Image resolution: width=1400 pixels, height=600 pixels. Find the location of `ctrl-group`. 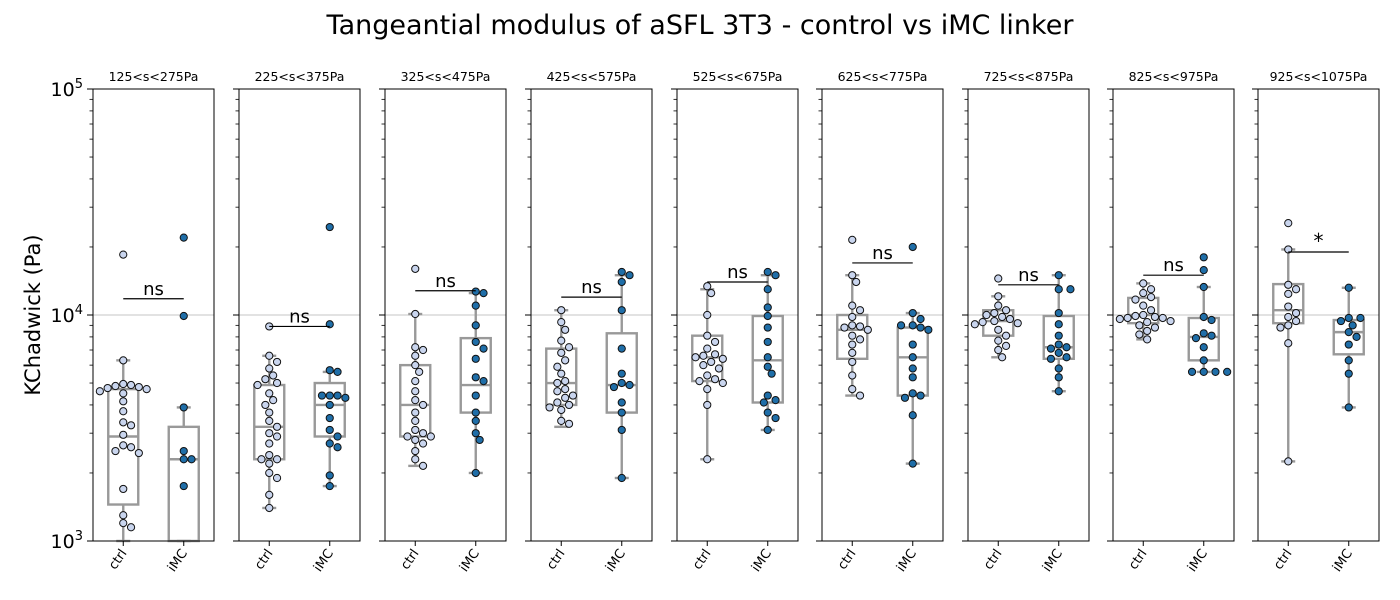

ctrl-group is located at coordinates (269, 417).